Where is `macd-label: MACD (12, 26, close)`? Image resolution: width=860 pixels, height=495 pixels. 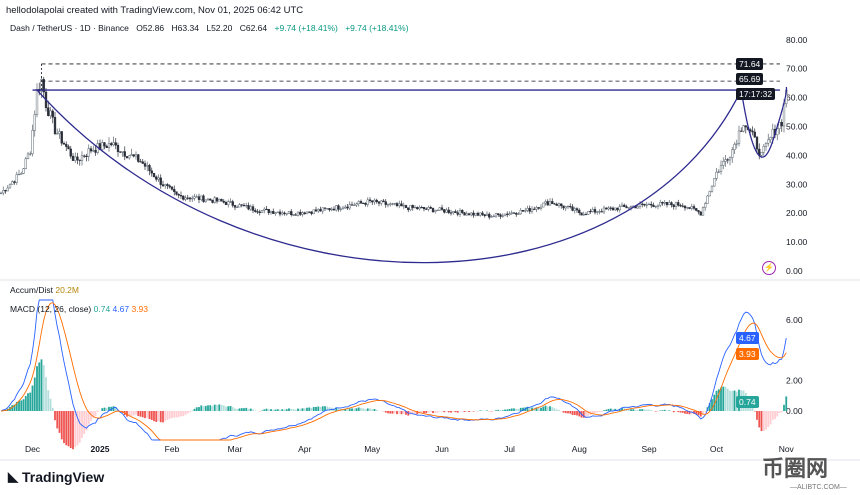 macd-label: MACD (12, 26, close) is located at coordinates (51, 309).